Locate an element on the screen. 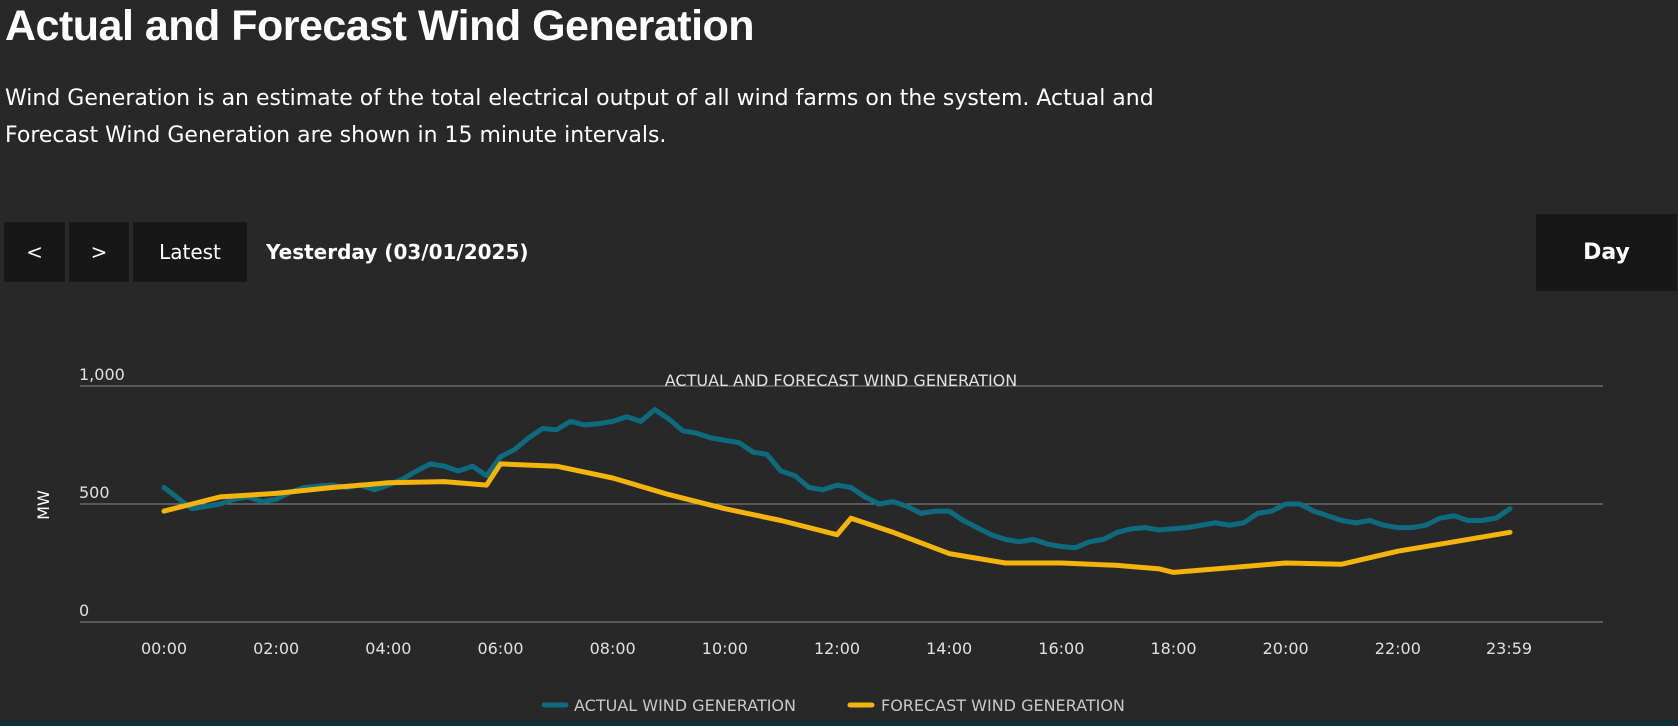  bottom-divider is located at coordinates (839, 723).